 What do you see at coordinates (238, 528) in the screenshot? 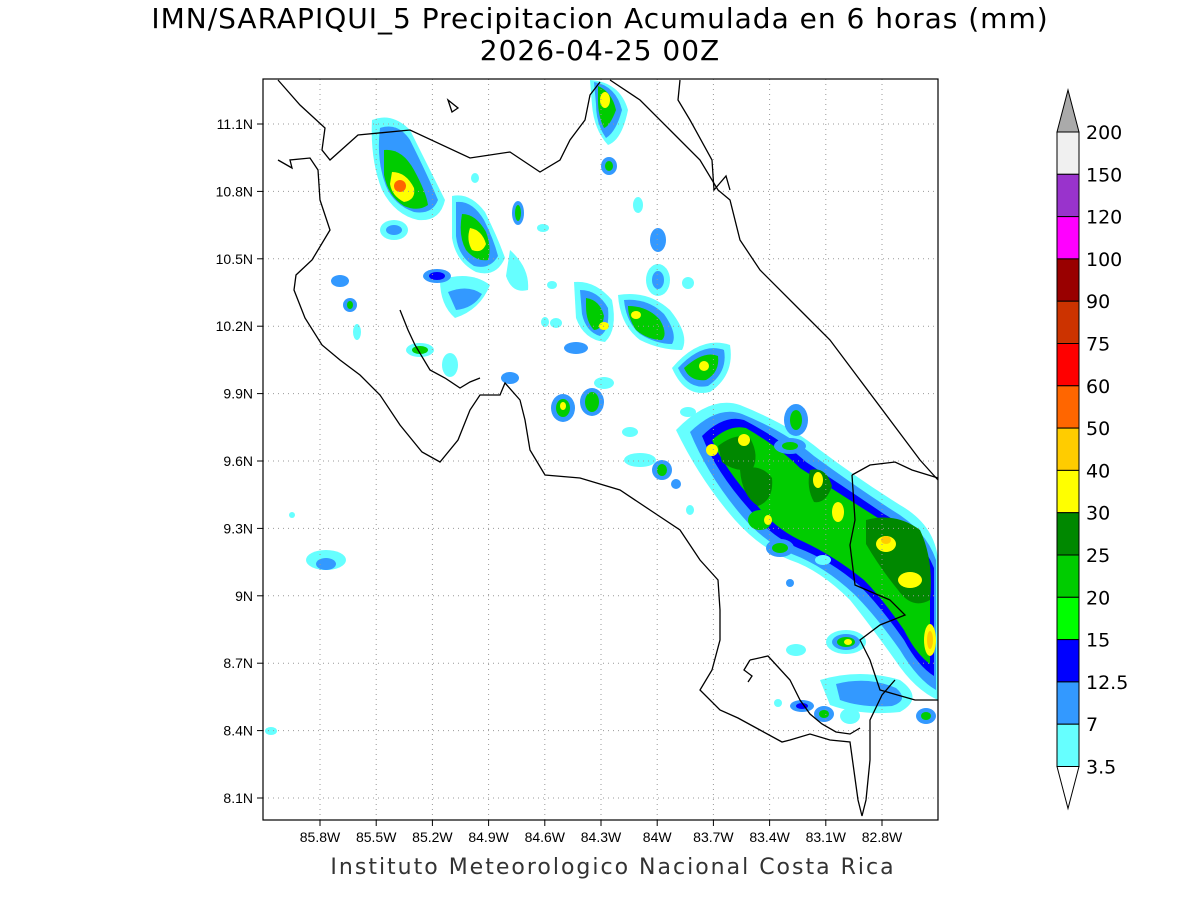
I see `lat-tick-label: 9.3N` at bounding box center [238, 528].